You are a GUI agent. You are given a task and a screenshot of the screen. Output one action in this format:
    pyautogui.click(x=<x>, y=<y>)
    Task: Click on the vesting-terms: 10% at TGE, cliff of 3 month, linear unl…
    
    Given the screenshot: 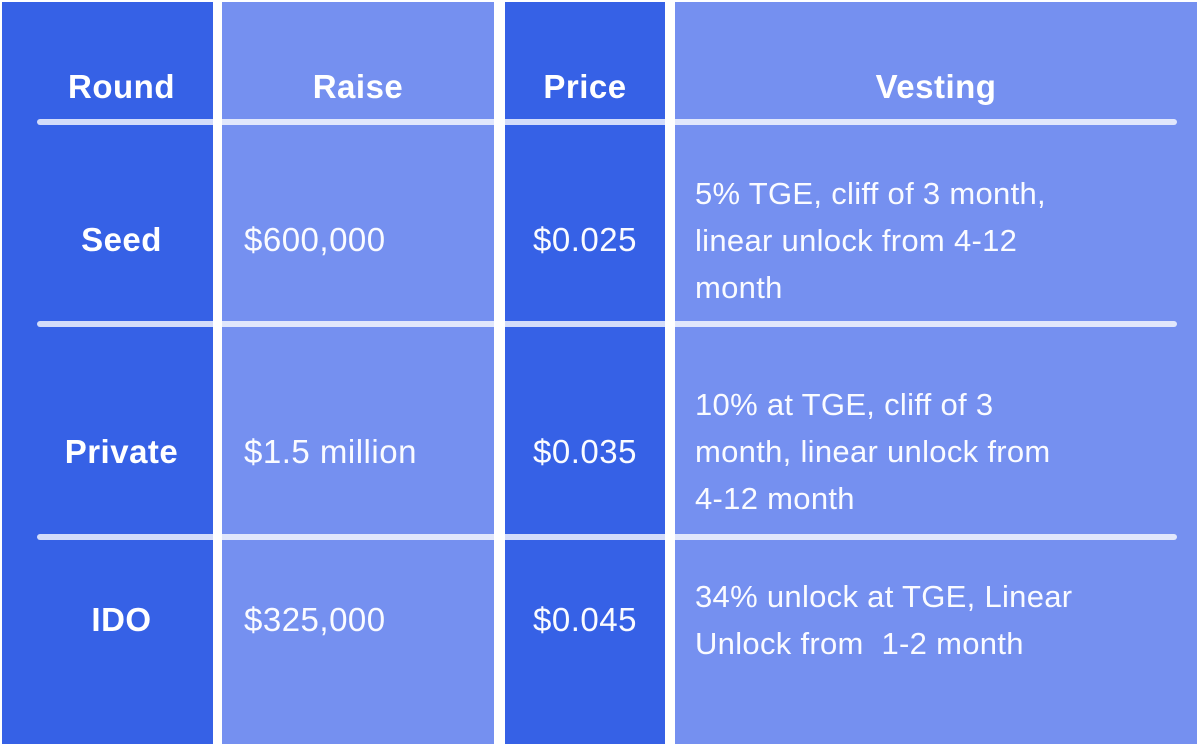 What is the action you would take?
    pyautogui.click(x=873, y=451)
    